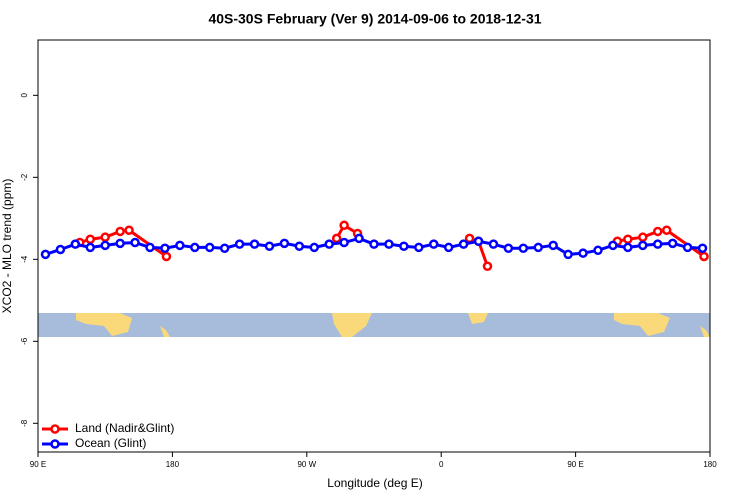 This screenshot has width=750, height=500. I want to click on legend-label: Ocean (Glint), so click(110, 443).